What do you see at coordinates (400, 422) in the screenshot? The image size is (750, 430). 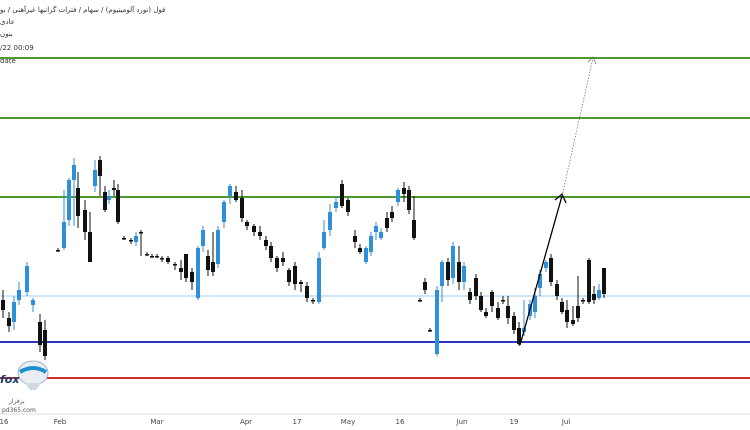 I see `x-axis-label: 16` at bounding box center [400, 422].